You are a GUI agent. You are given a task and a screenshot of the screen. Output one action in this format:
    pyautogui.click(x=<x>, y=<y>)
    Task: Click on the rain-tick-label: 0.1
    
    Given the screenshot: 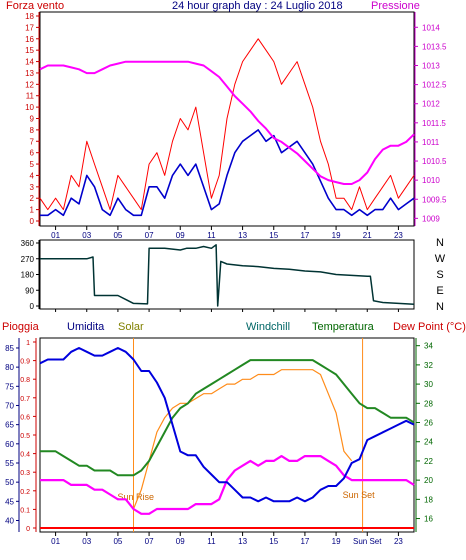 What is the action you would take?
    pyautogui.click(x=25, y=510)
    